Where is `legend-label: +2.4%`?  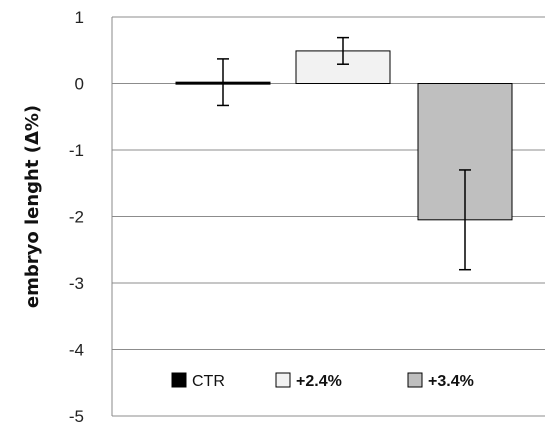
legend-label: +2.4% is located at coordinates (319, 381).